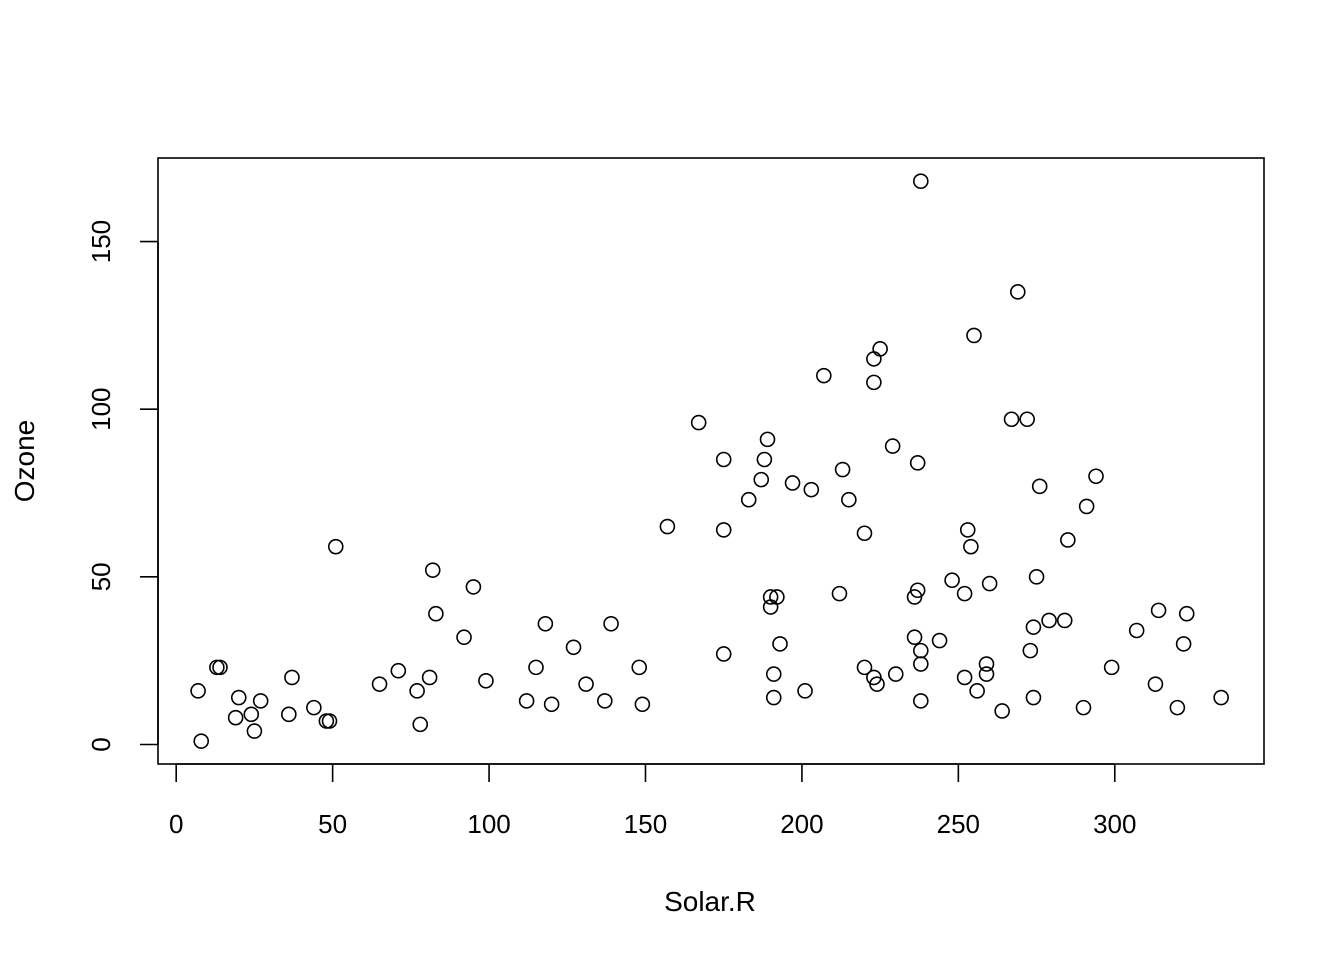  What do you see at coordinates (101, 576) in the screenshot?
I see `y-tick-label: 50` at bounding box center [101, 576].